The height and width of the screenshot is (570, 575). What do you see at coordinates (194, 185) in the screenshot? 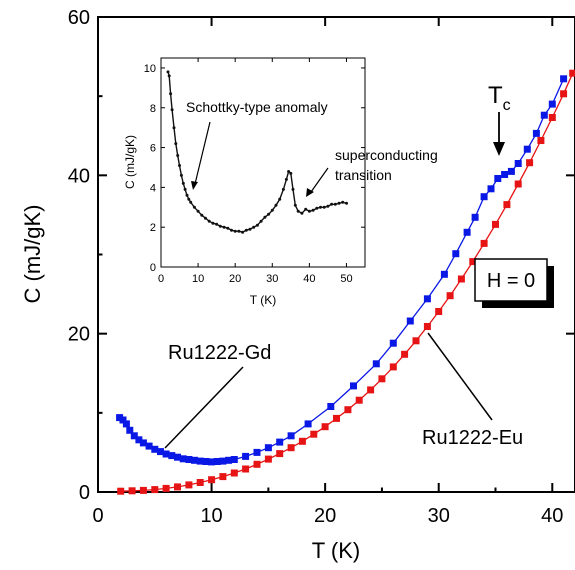
I see `schottky-arrow-head` at bounding box center [194, 185].